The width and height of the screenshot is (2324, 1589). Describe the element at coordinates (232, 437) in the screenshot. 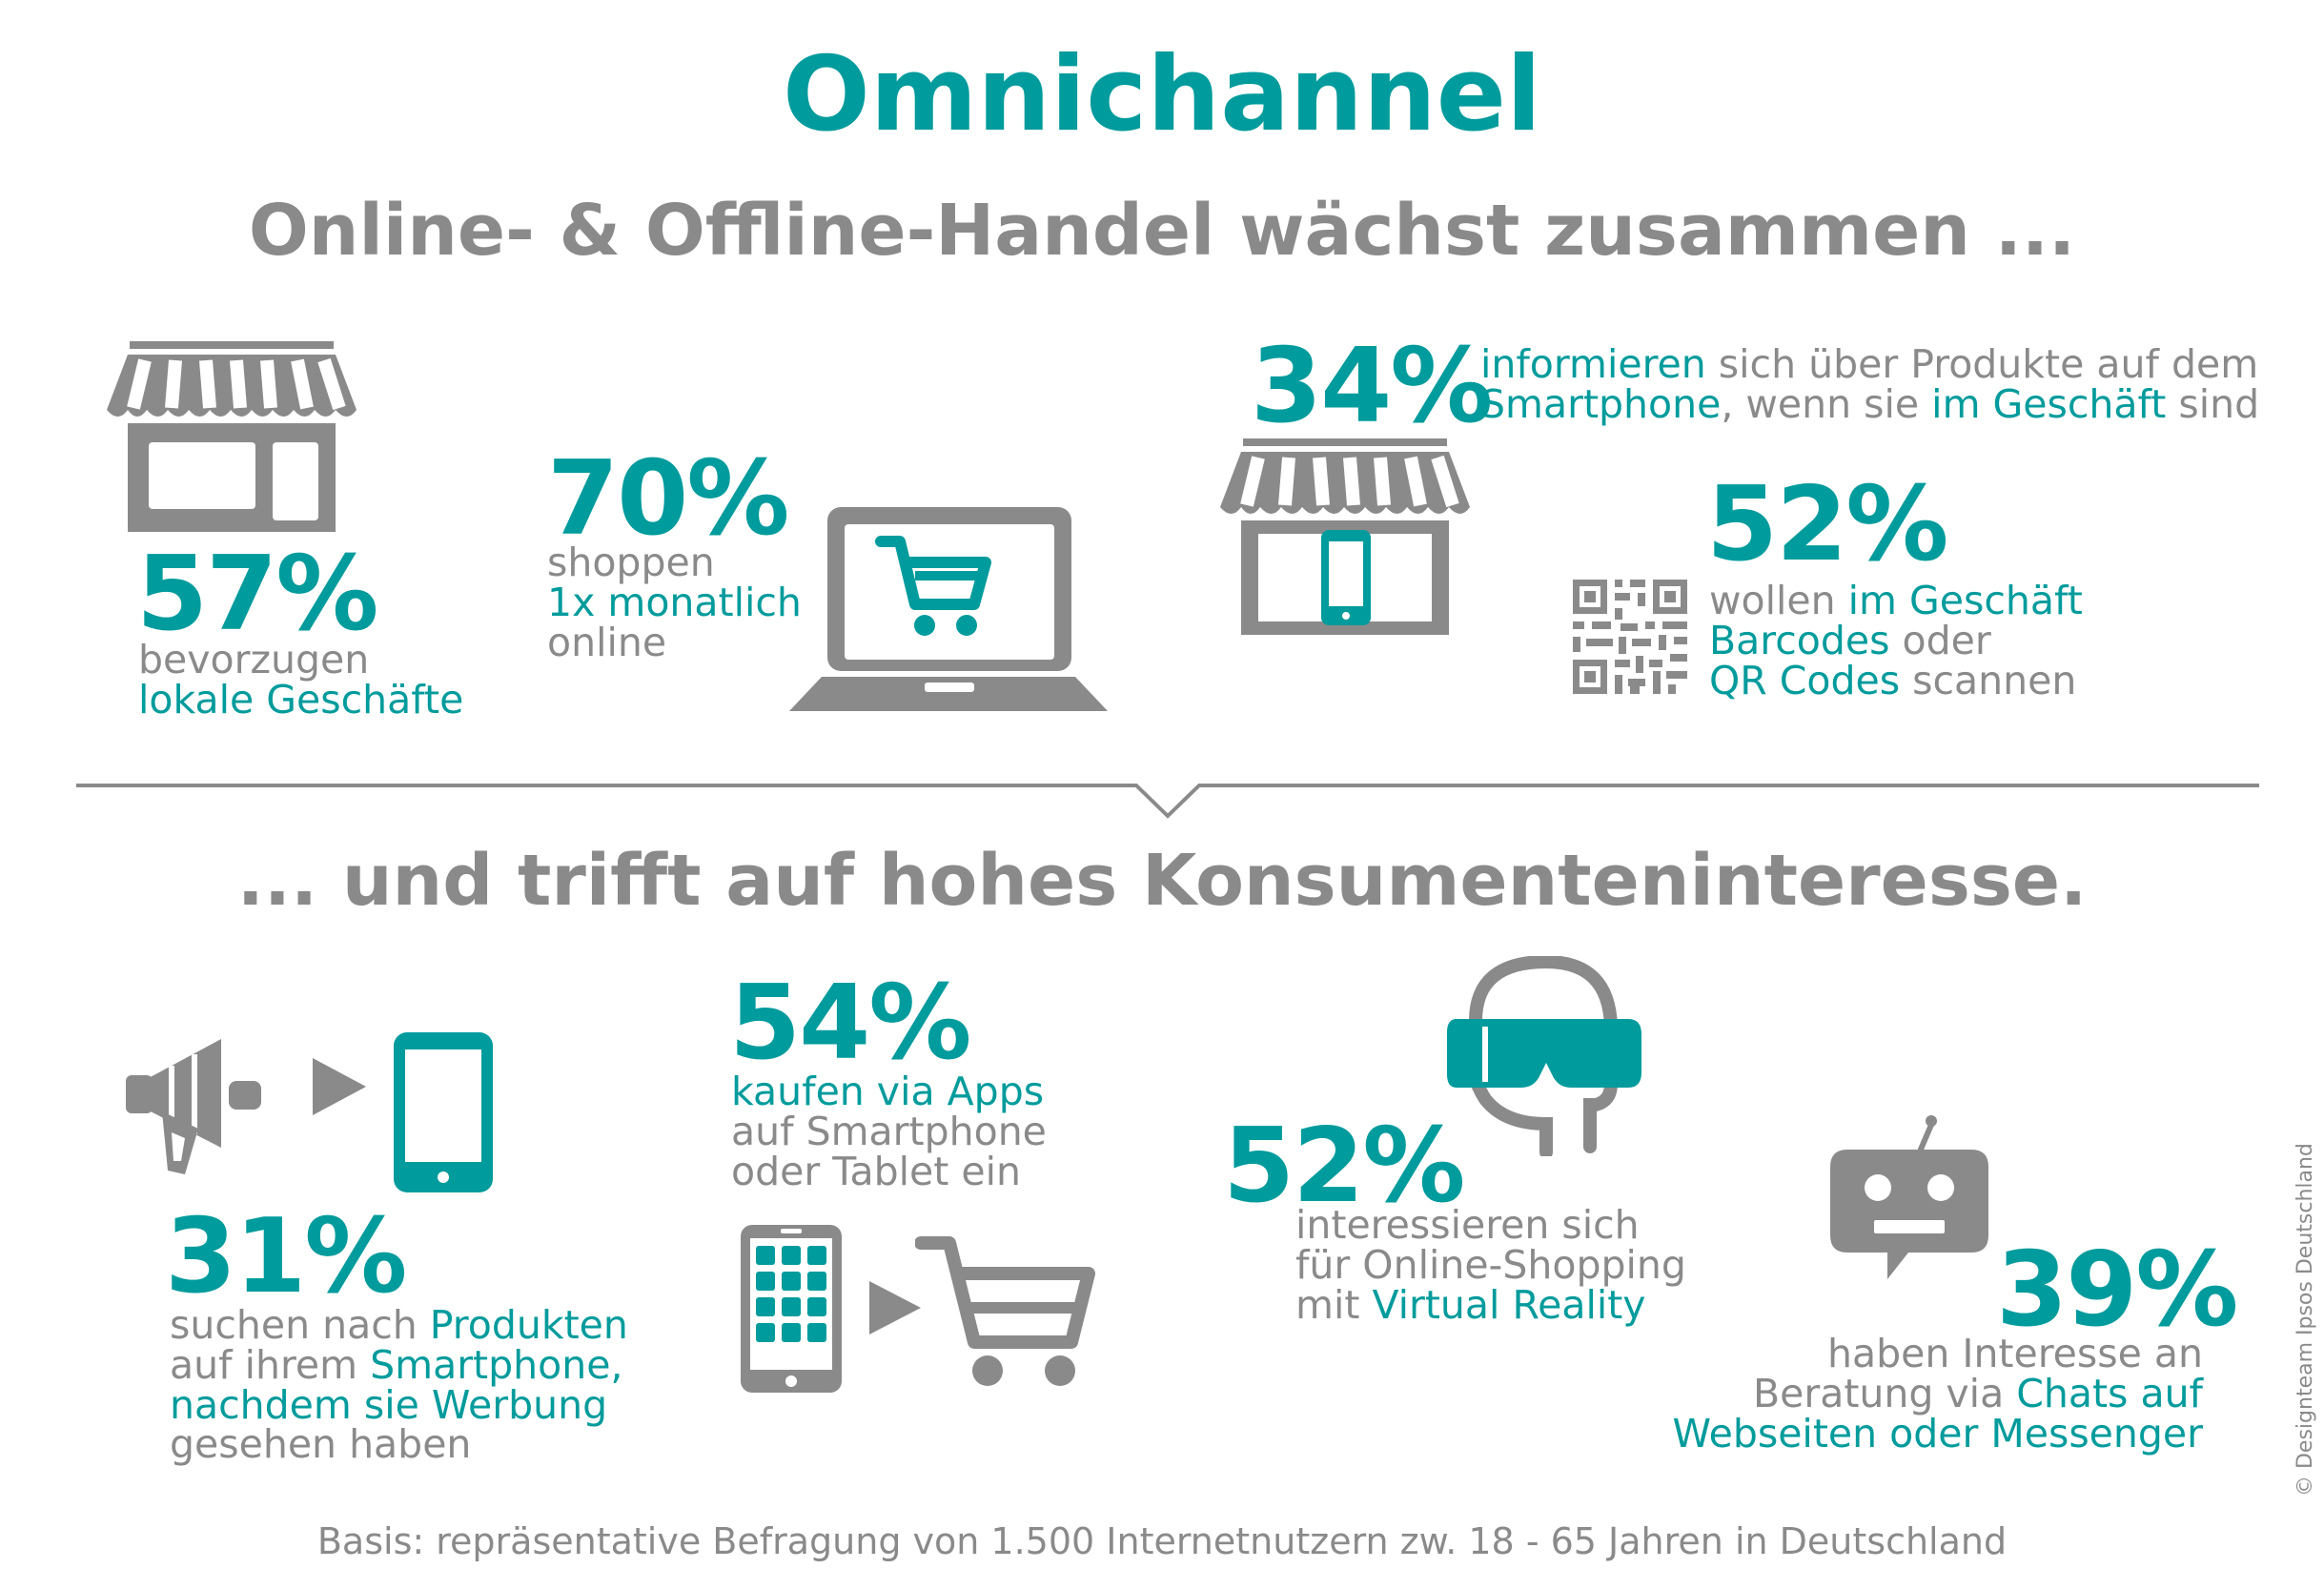

I see `store-icon` at that location.